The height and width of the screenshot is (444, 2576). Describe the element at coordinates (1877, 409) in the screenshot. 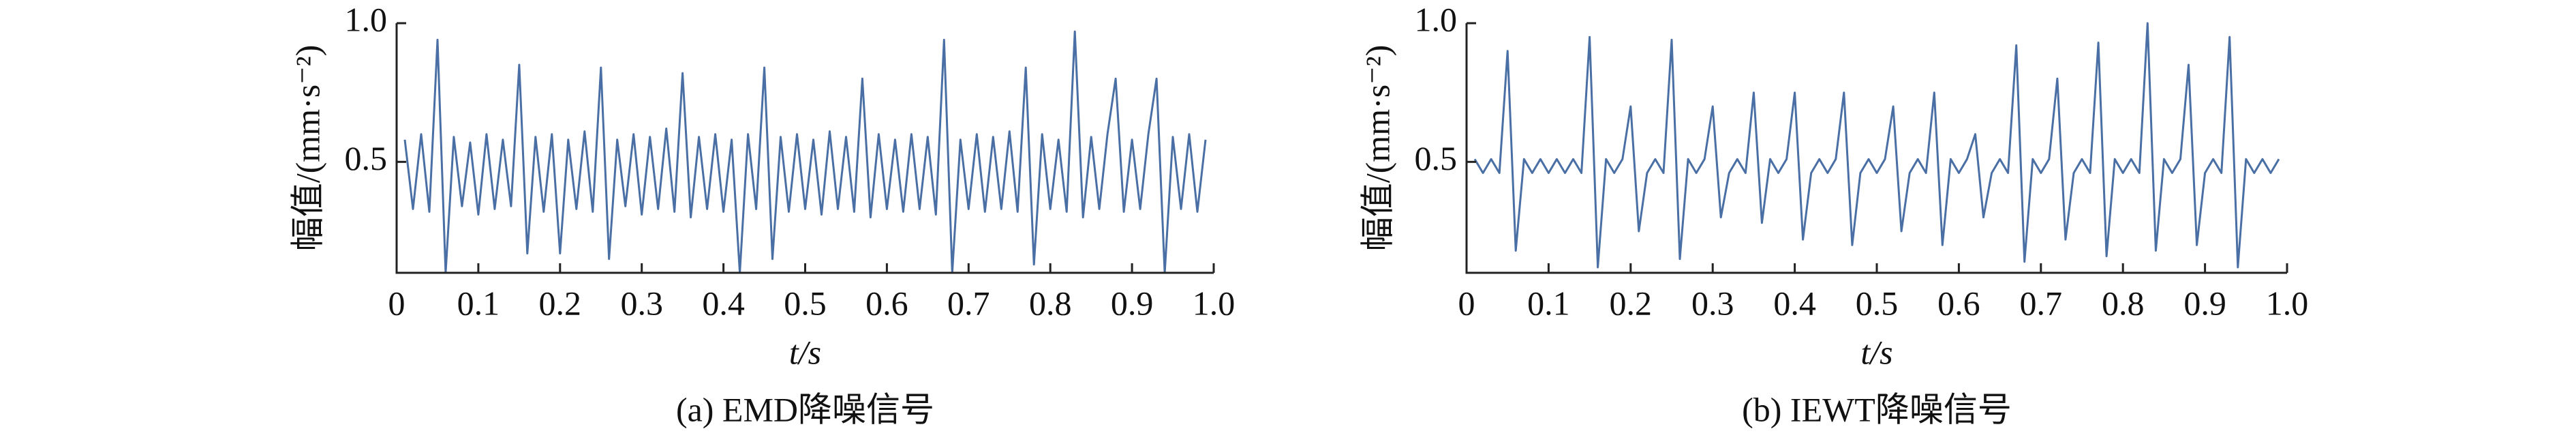

I see `subplot-caption: (b) IEWT降噪信号` at that location.